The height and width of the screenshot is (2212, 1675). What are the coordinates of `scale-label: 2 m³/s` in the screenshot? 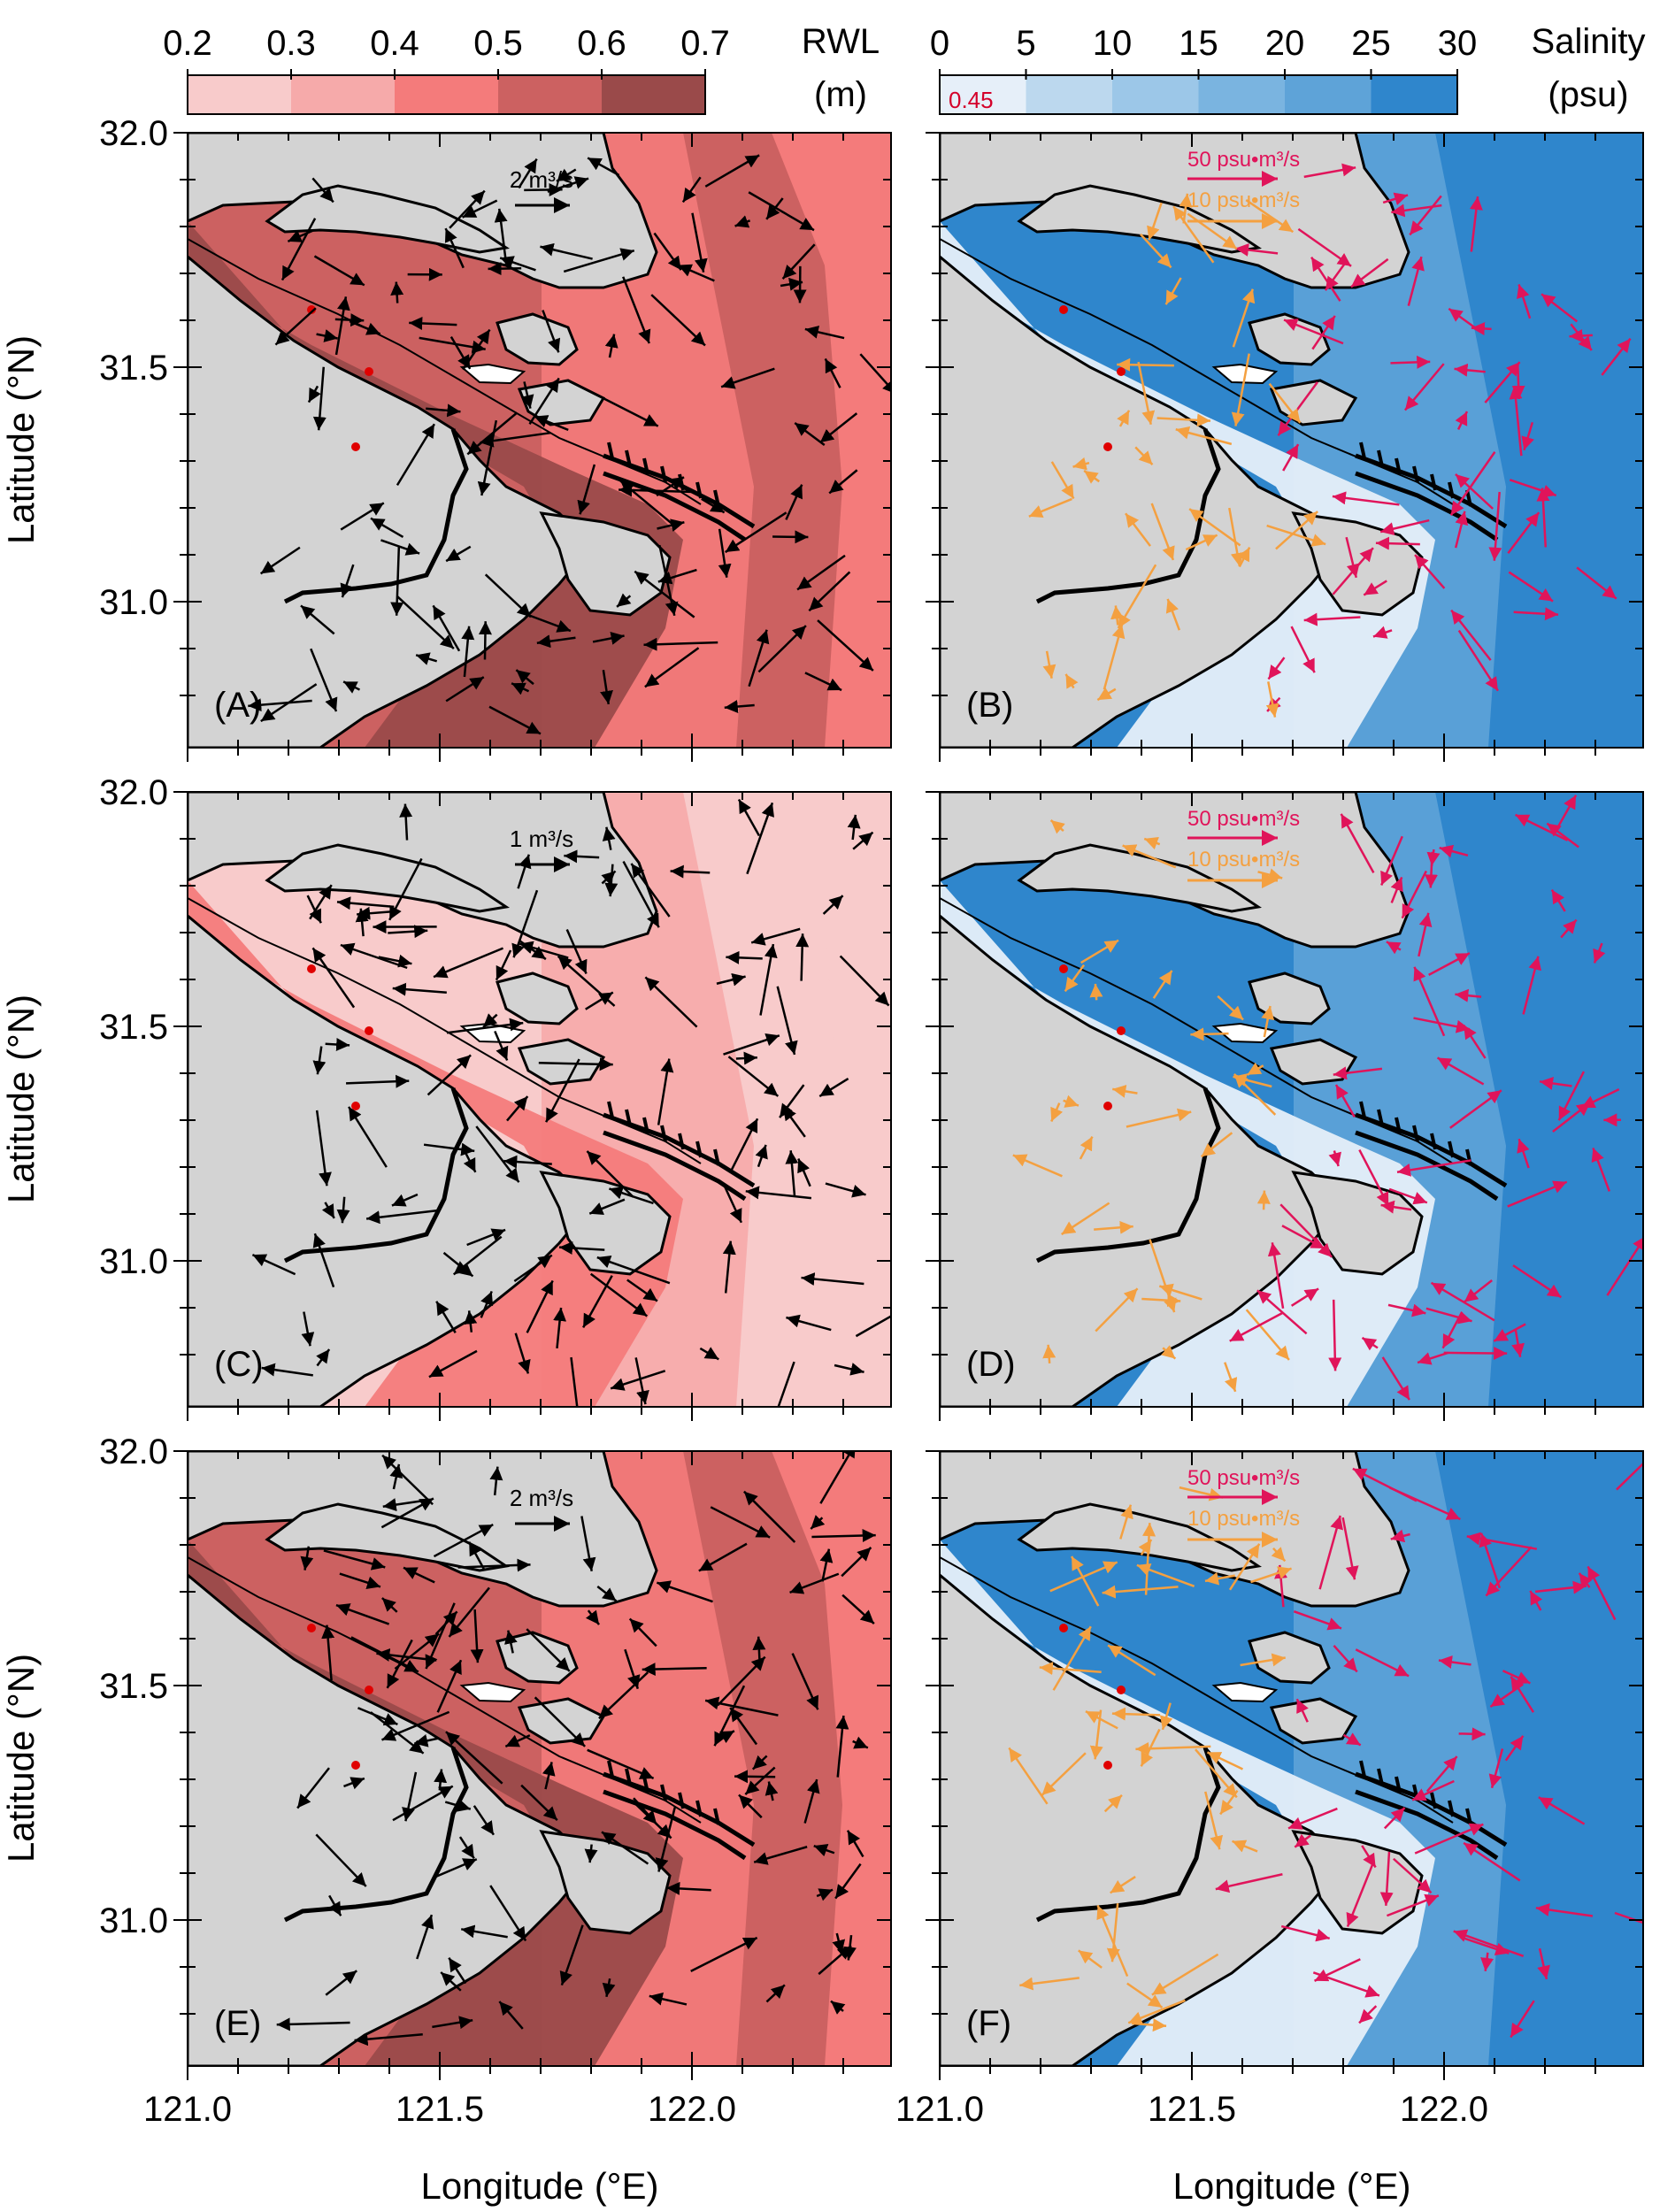 It's located at (542, 1498).